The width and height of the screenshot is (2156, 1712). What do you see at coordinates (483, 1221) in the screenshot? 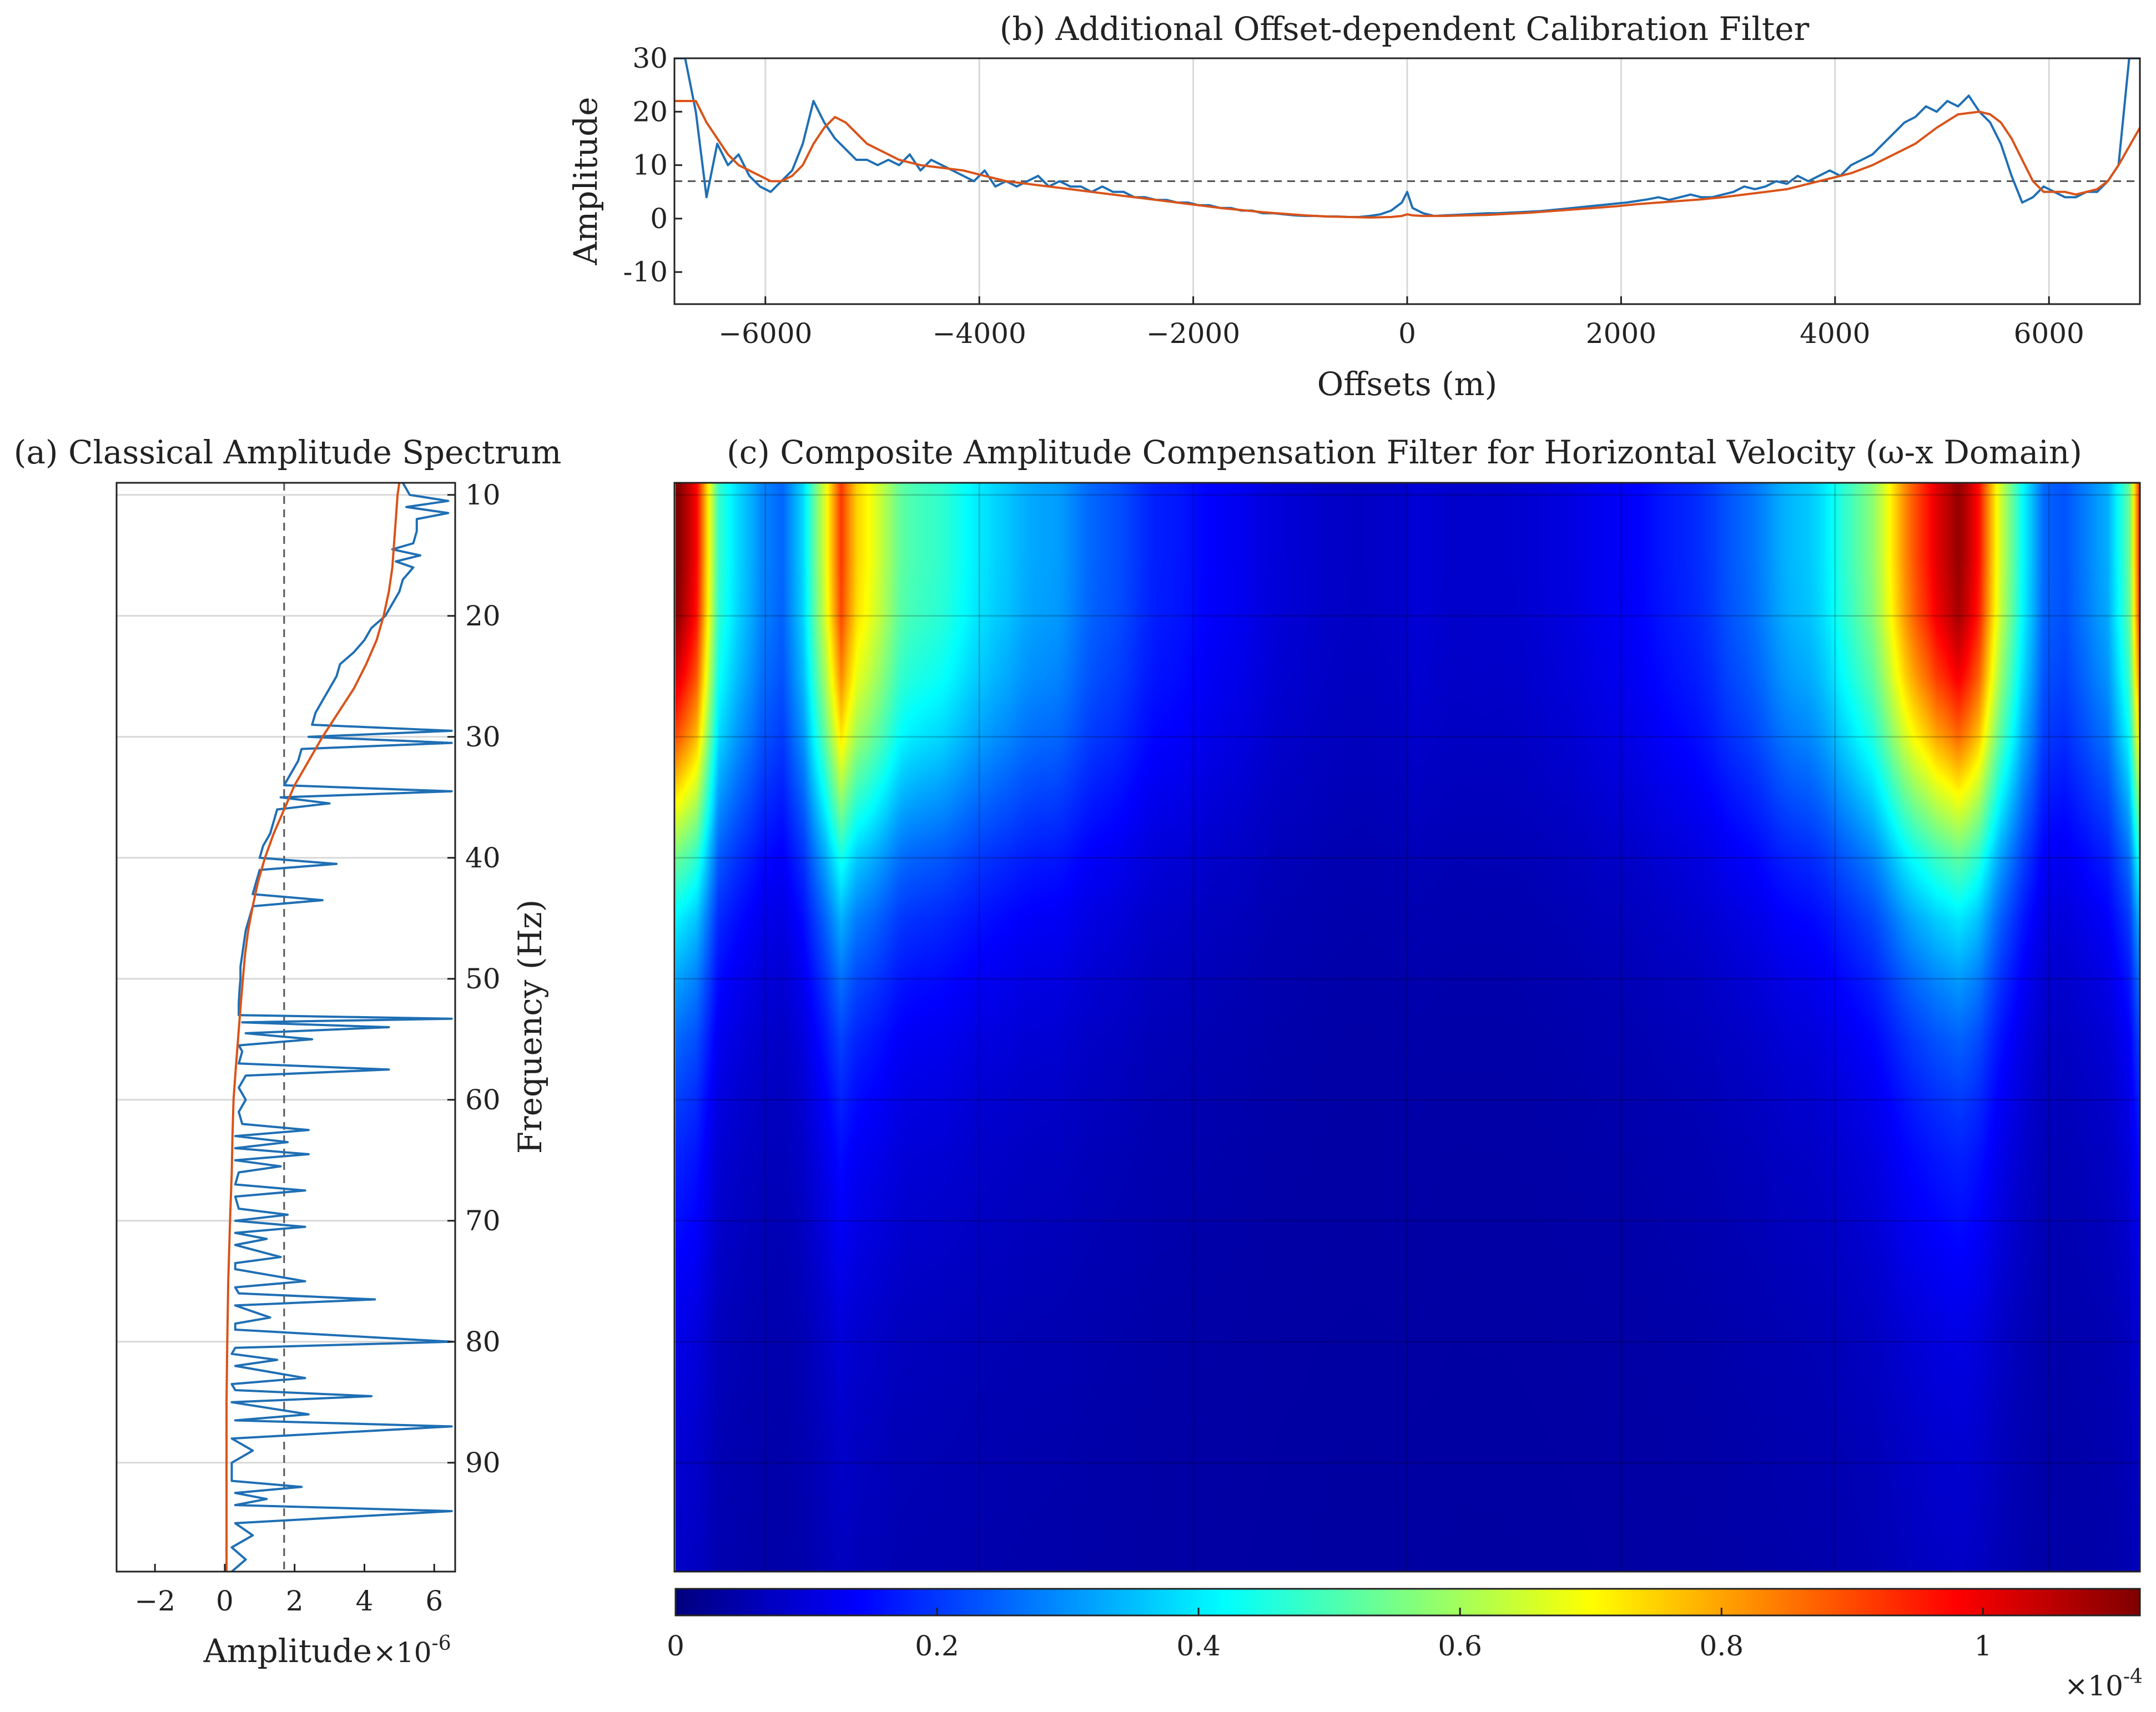
I see `y-tick-label: 70` at bounding box center [483, 1221].